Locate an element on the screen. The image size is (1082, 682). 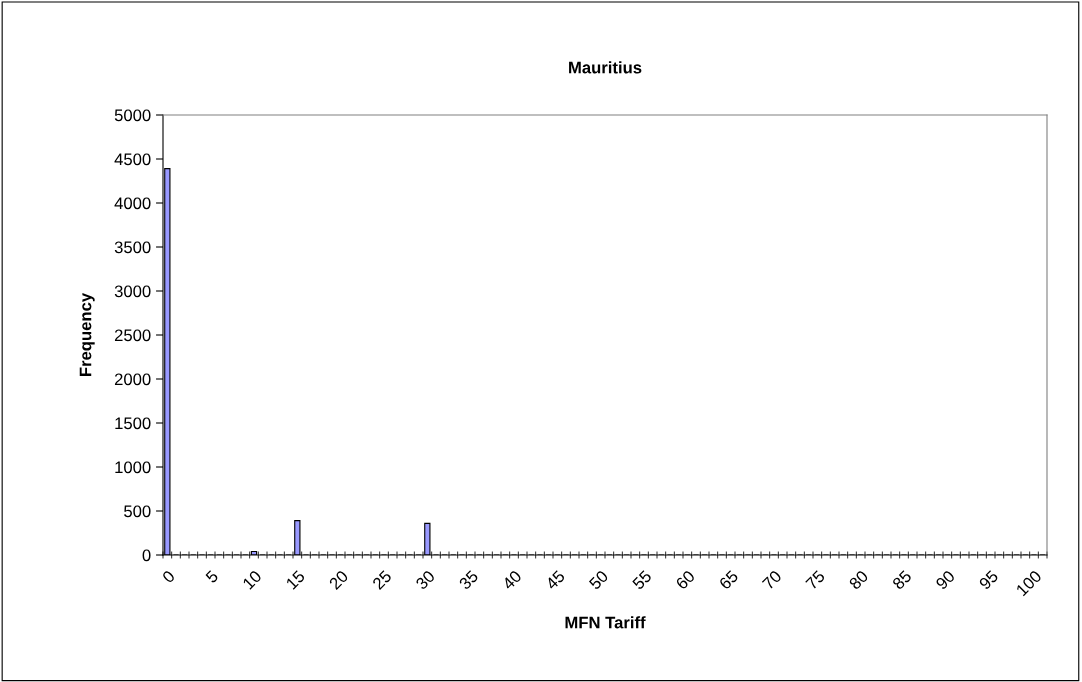
x-tick-label: 100 is located at coordinates (1029, 583).